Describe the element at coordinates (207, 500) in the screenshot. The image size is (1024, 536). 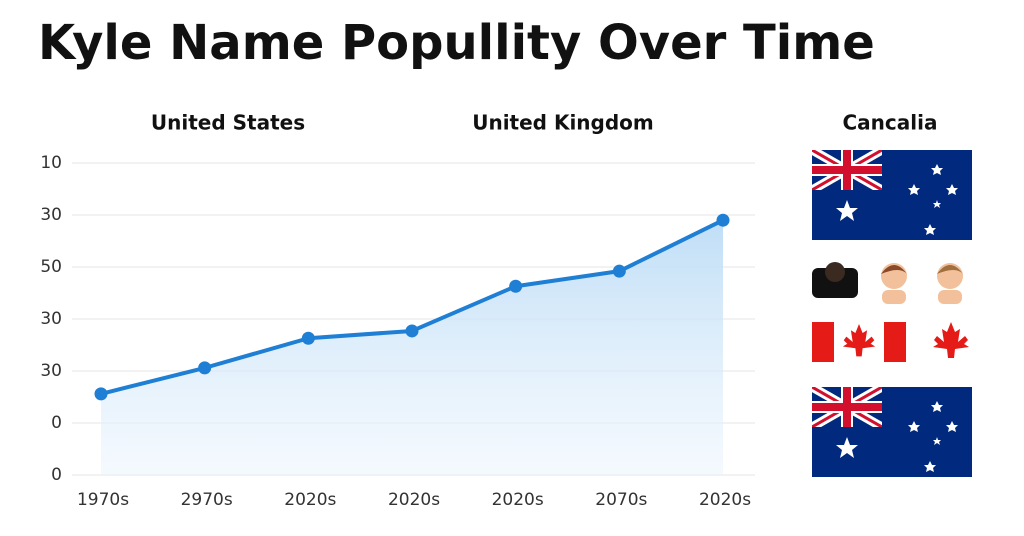
I see `x-tick-label: 2970s` at that location.